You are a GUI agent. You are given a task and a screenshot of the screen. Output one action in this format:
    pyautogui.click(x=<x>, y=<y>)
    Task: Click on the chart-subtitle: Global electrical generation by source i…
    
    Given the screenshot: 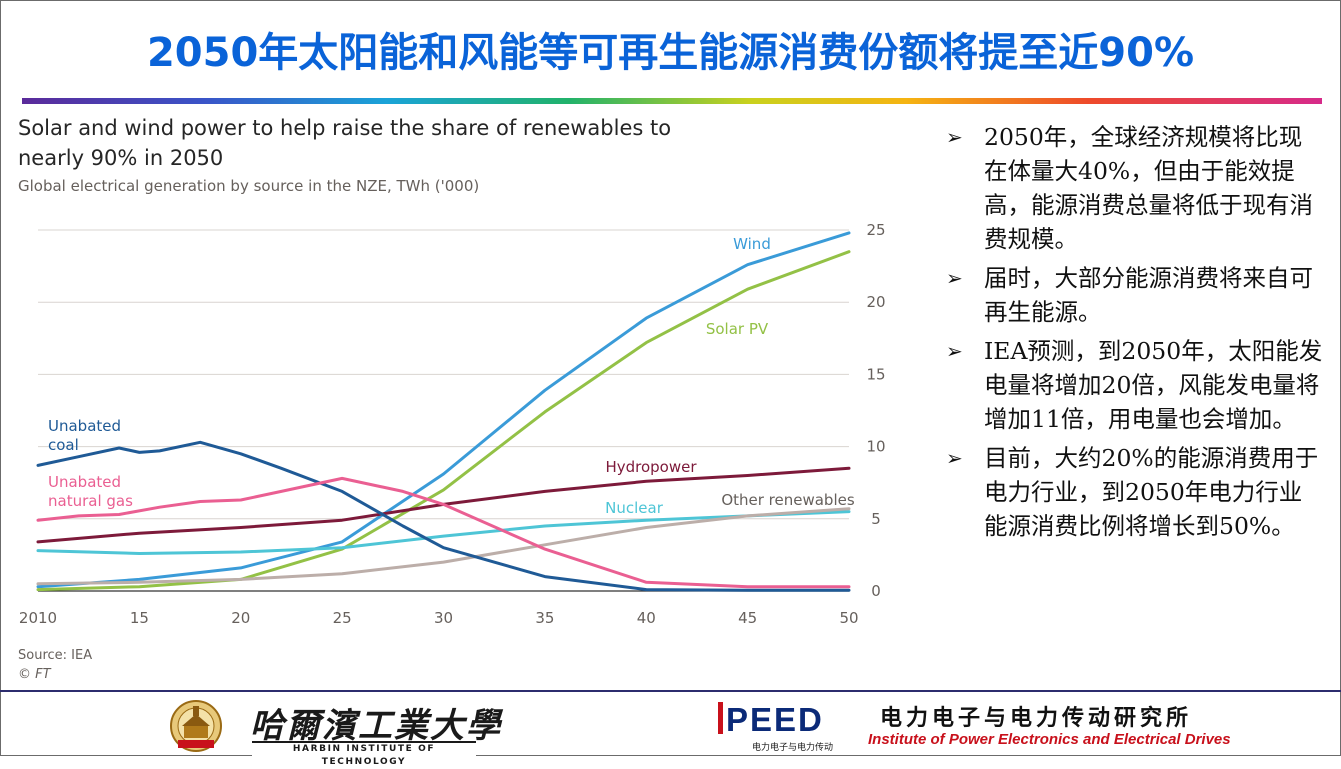 What is the action you would take?
    pyautogui.click(x=249, y=186)
    